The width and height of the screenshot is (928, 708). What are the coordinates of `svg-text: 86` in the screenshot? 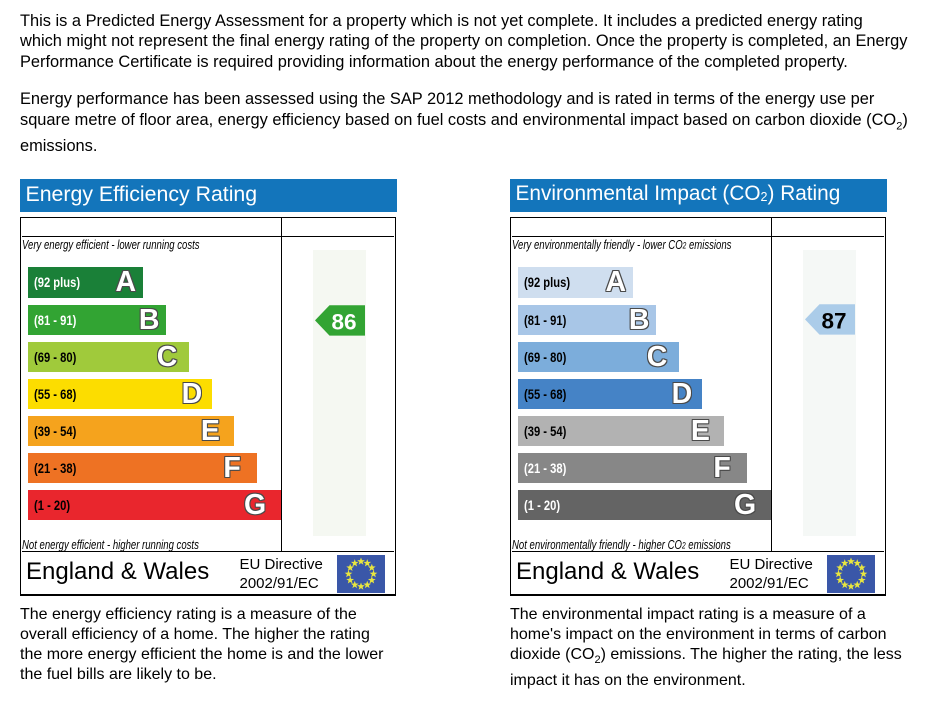 It's located at (343, 322).